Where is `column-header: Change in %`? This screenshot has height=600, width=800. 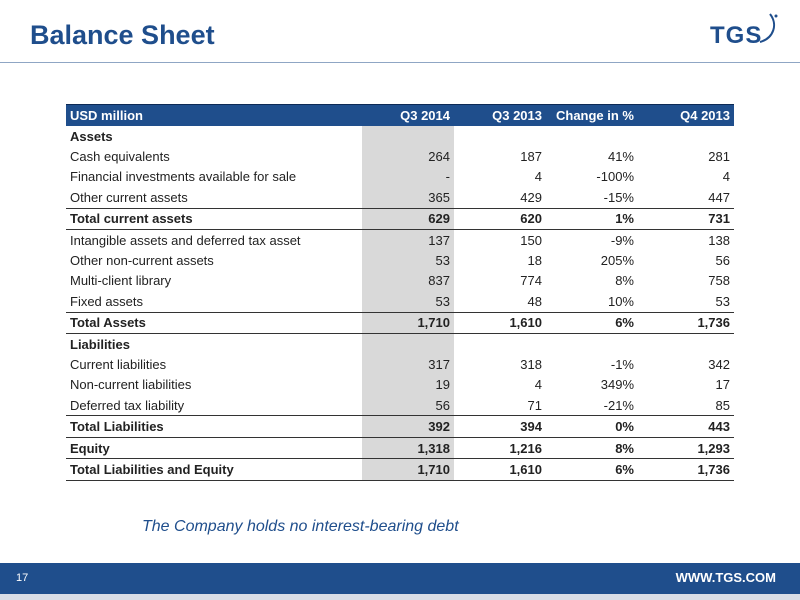 column-header: Change in % is located at coordinates (592, 115).